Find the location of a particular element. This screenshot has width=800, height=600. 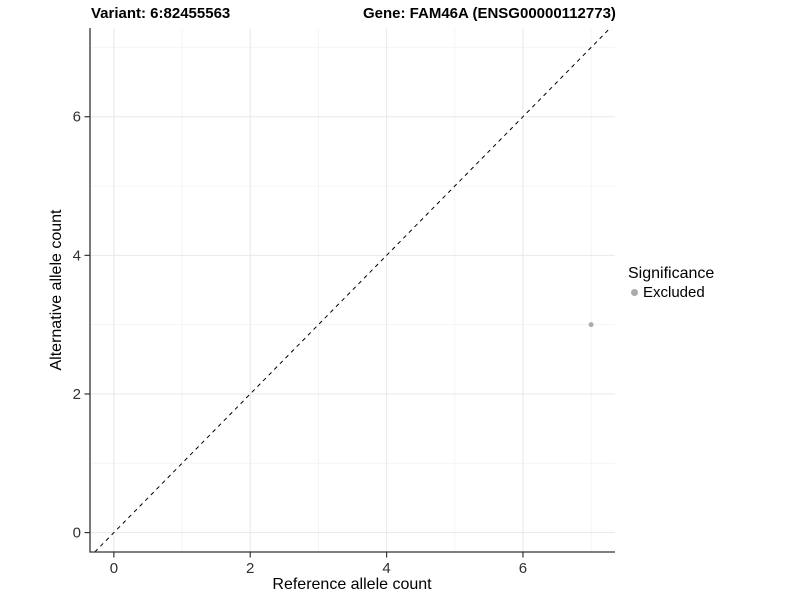

plot-title-gene: Gene: FAM46A (ENSG00000112773) is located at coordinates (489, 13).